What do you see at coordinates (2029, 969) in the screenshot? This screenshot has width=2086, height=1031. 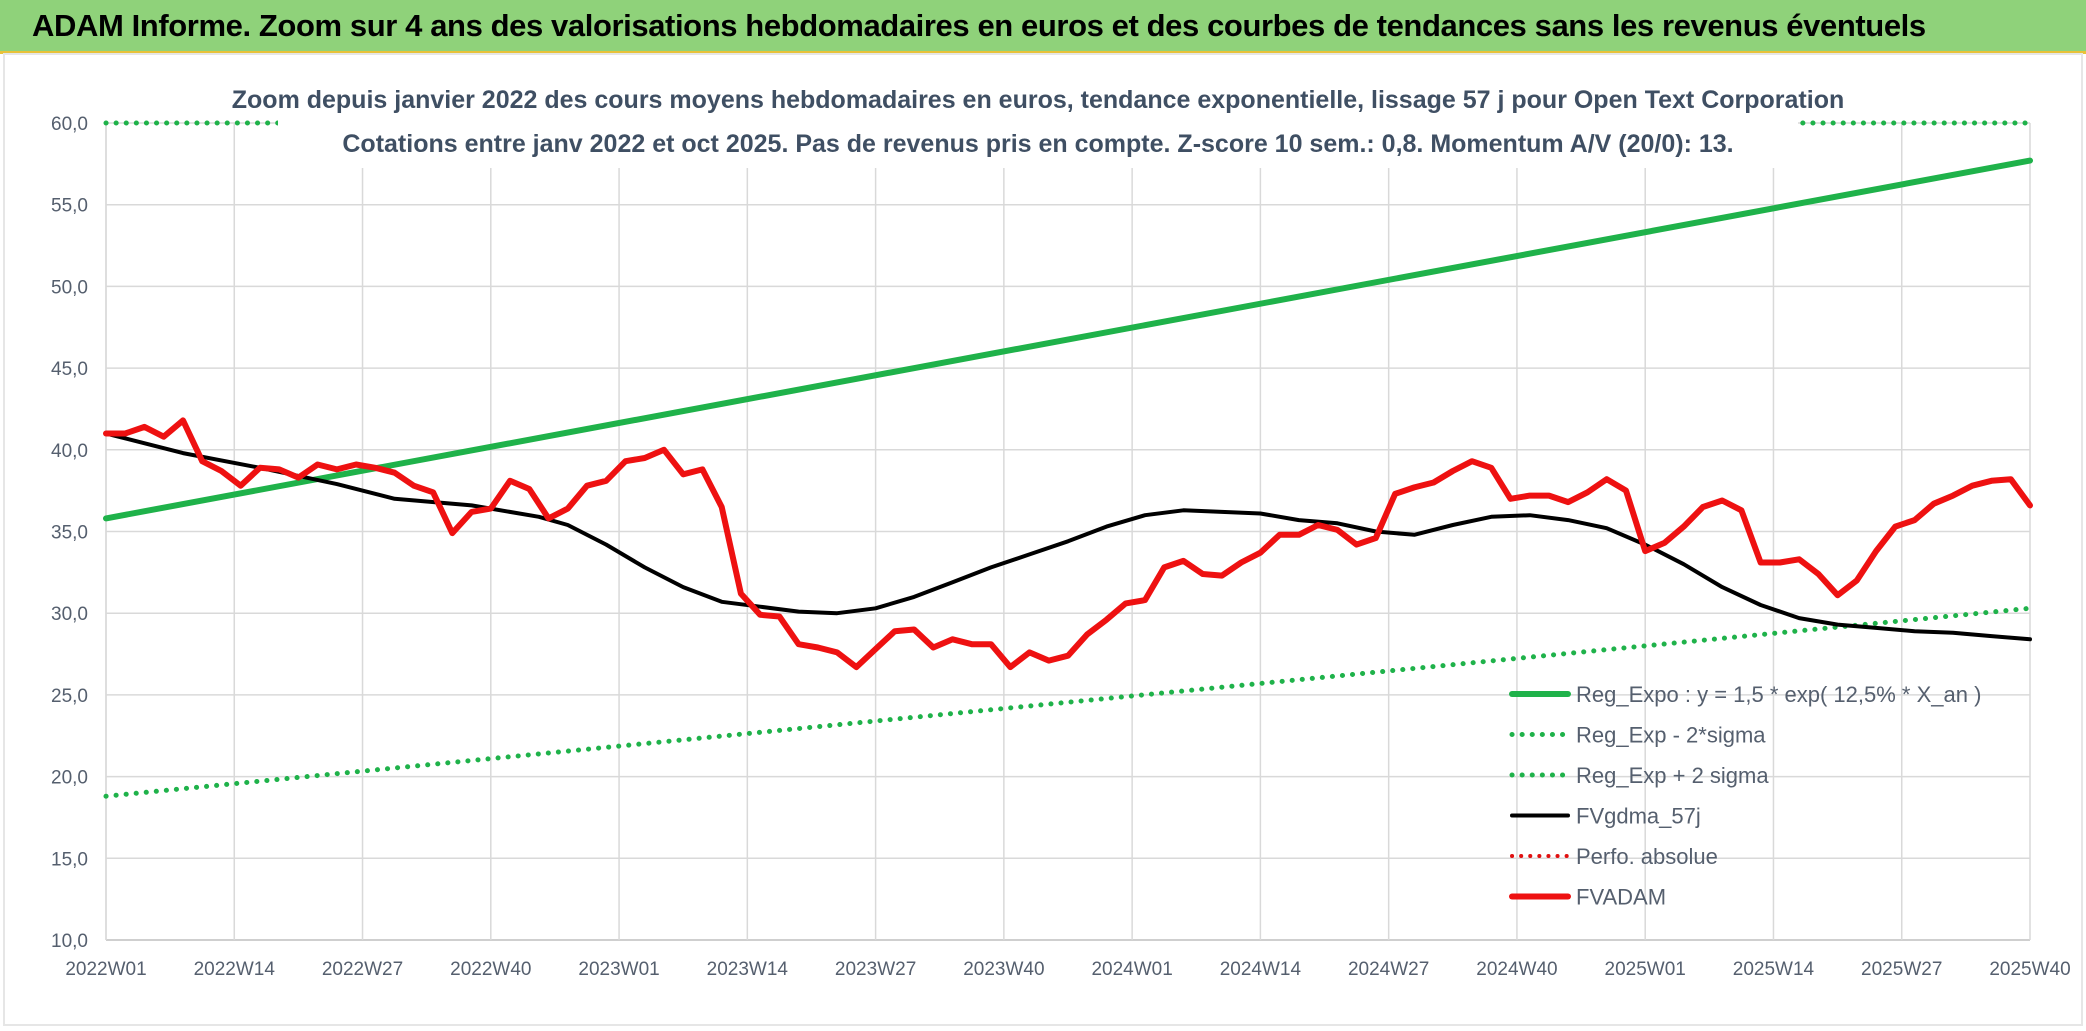 I see `x-tick-label: 2025W40` at bounding box center [2029, 969].